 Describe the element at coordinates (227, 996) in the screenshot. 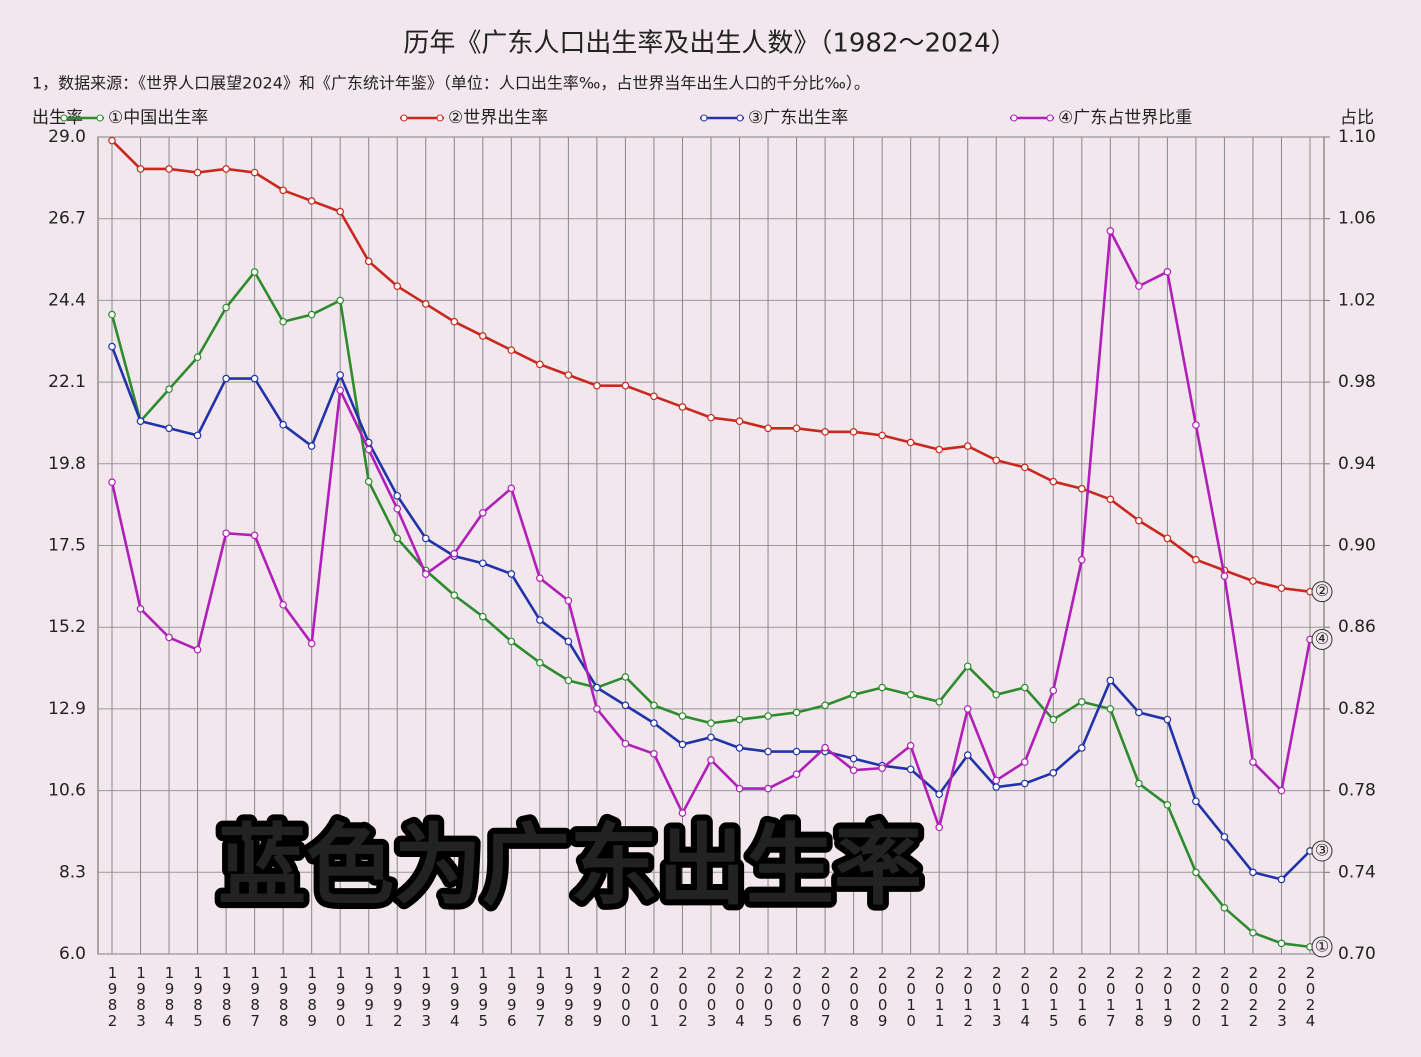

I see `x-tick-label: 1986` at that location.